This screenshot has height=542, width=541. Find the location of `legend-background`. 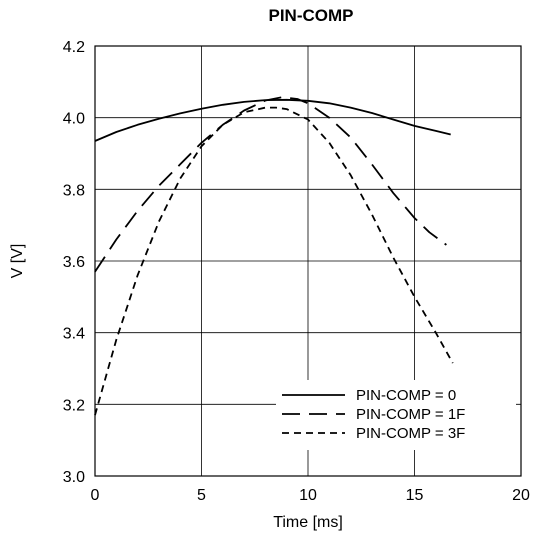

legend-background is located at coordinates (396, 415).